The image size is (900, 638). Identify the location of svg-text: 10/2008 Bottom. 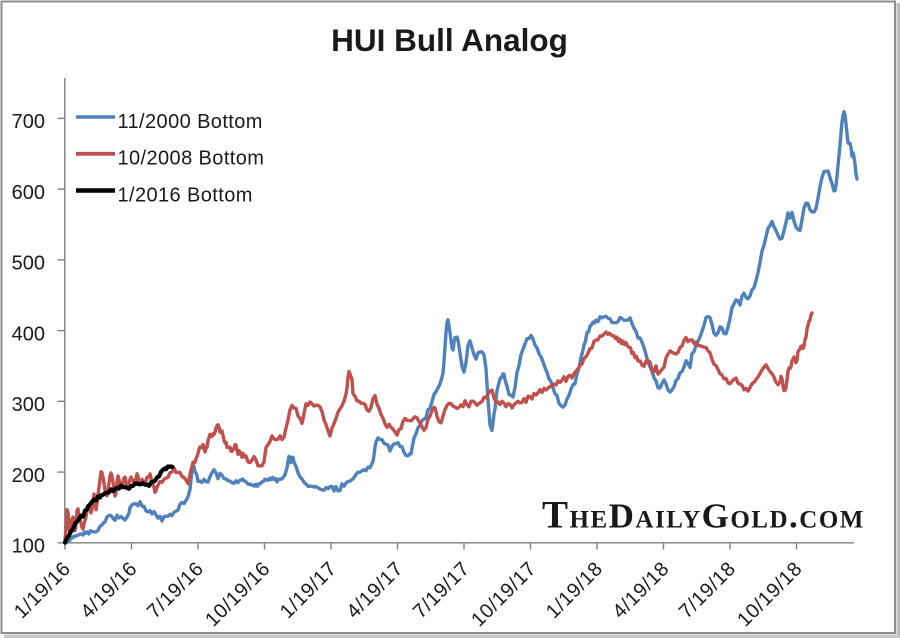
(191, 159).